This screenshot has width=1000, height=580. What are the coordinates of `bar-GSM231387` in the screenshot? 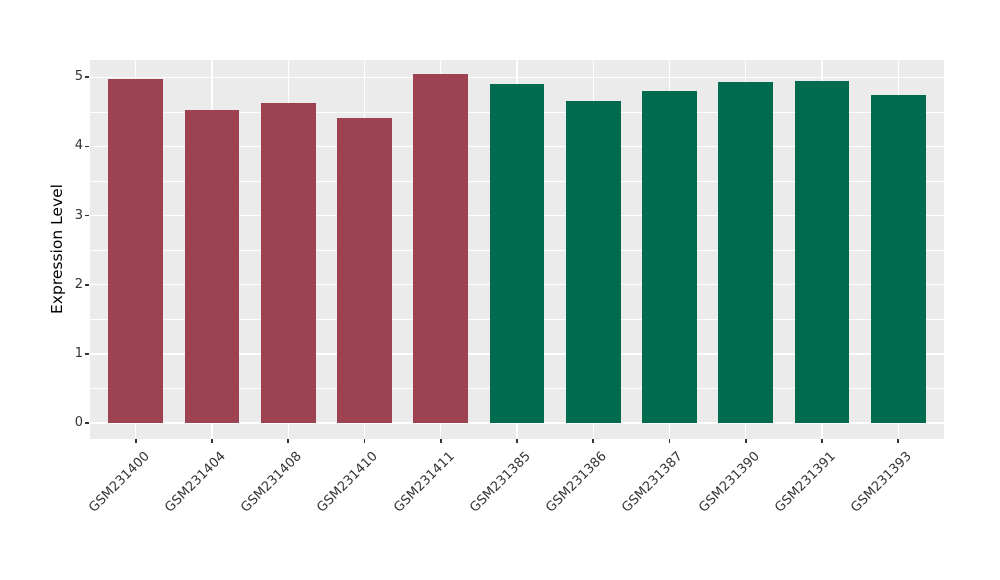 It's located at (669, 257).